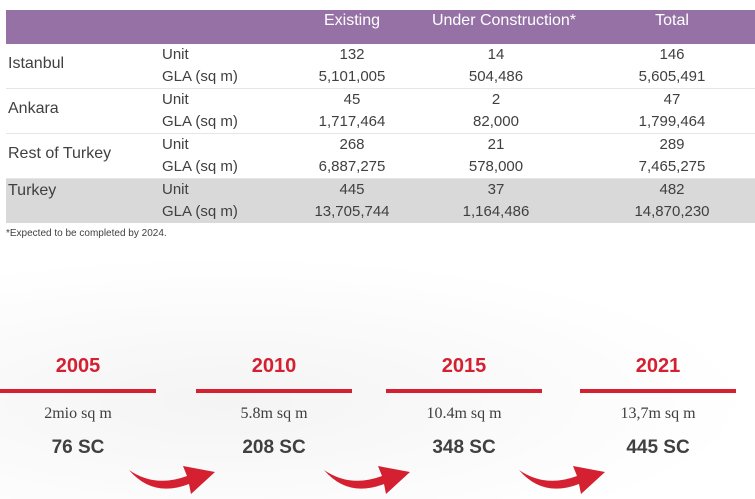  I want to click on gla-total: 1,799,464, so click(672, 121).